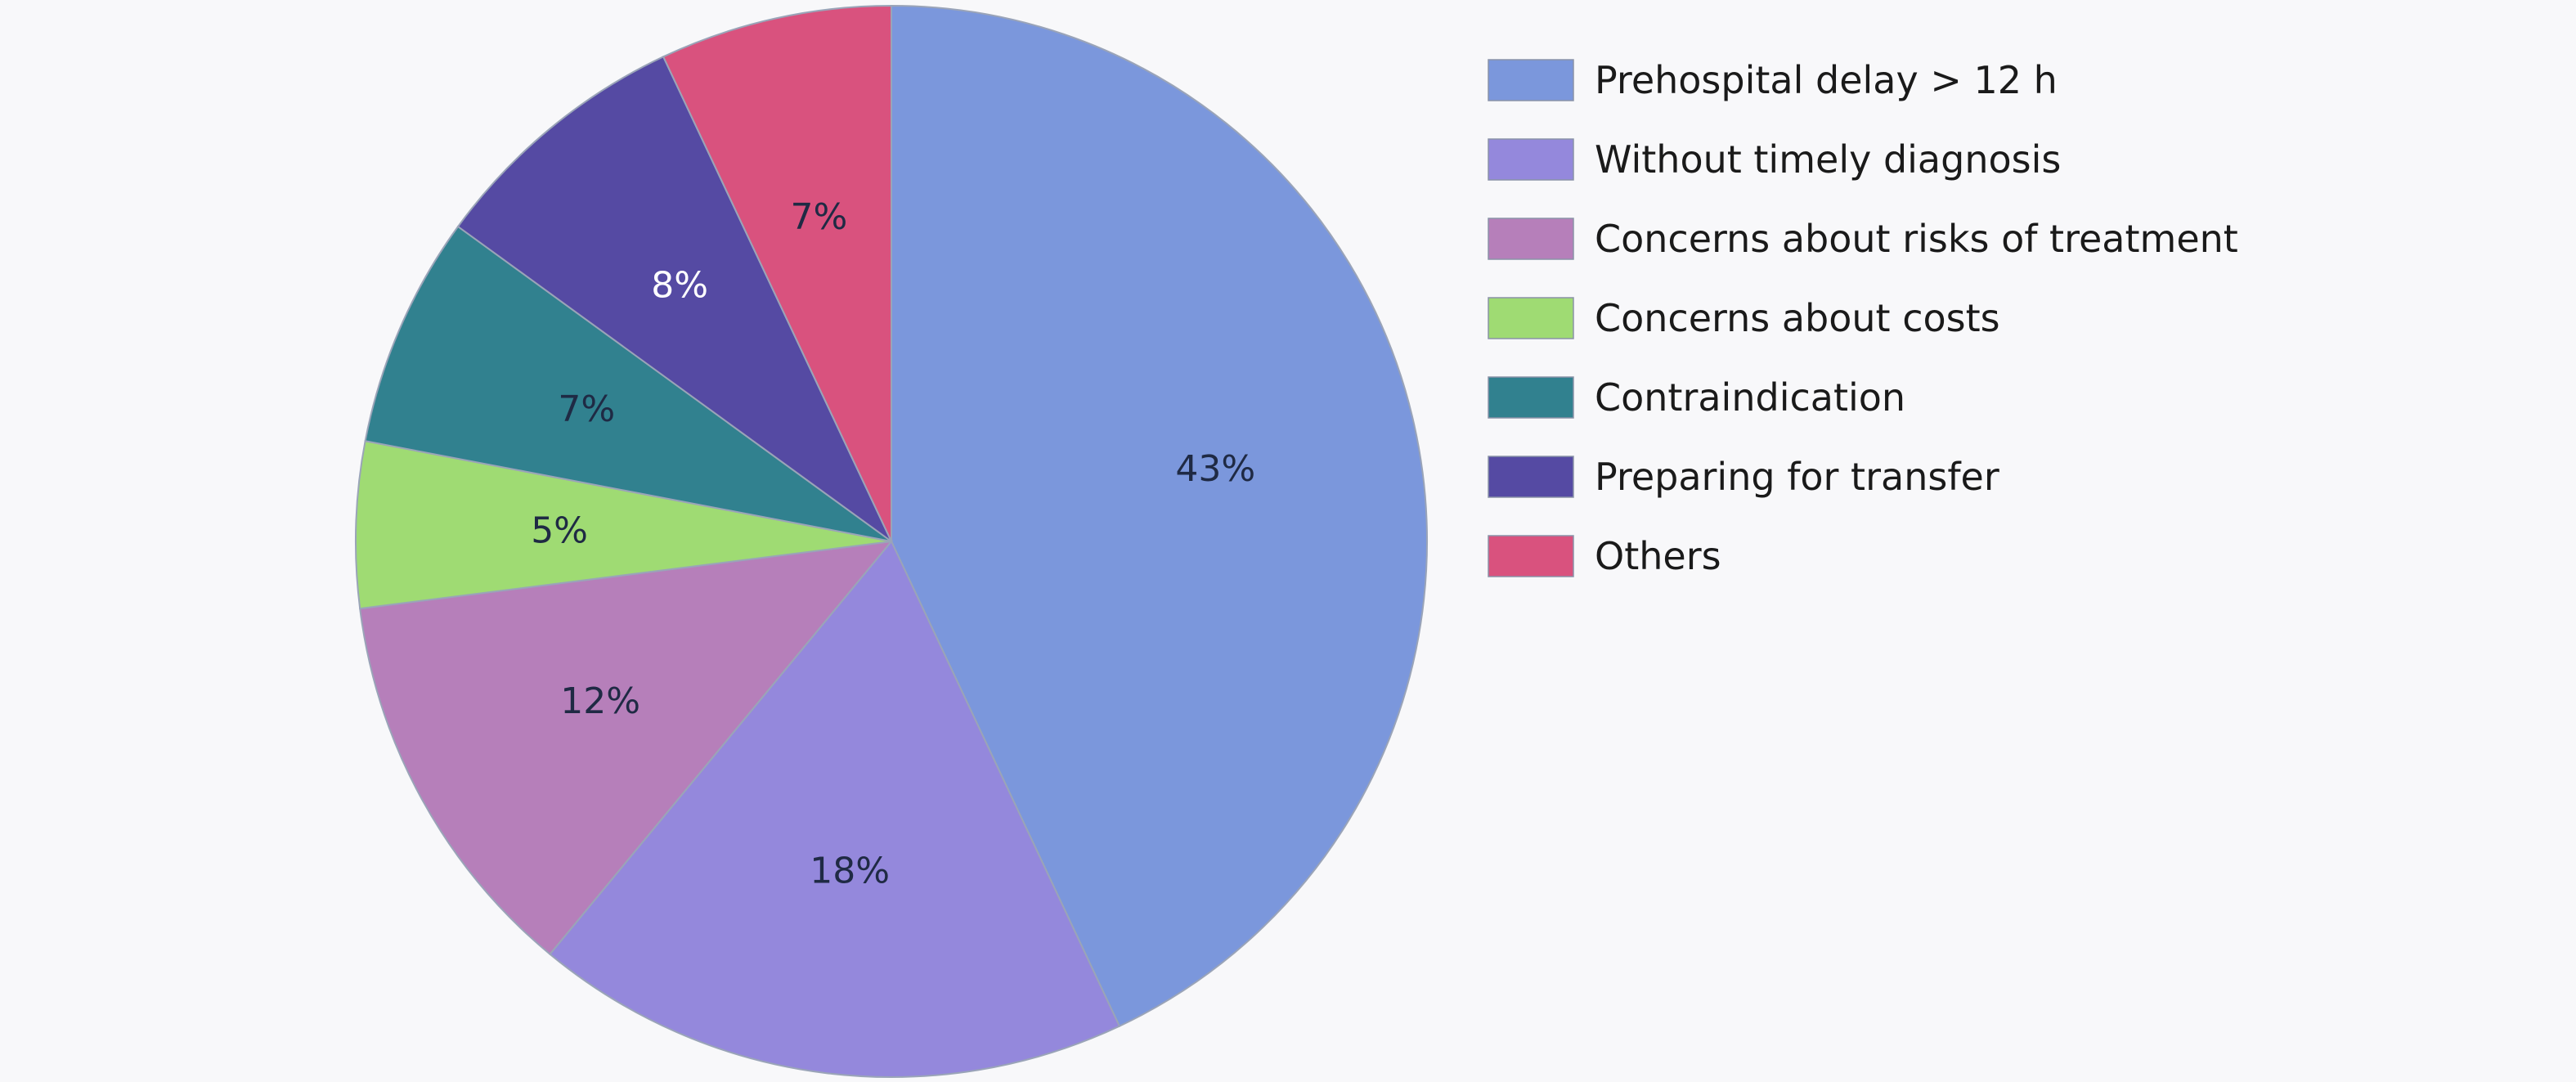  I want to click on legend-item: Prehospital delay > 12 h, so click(1773, 80).